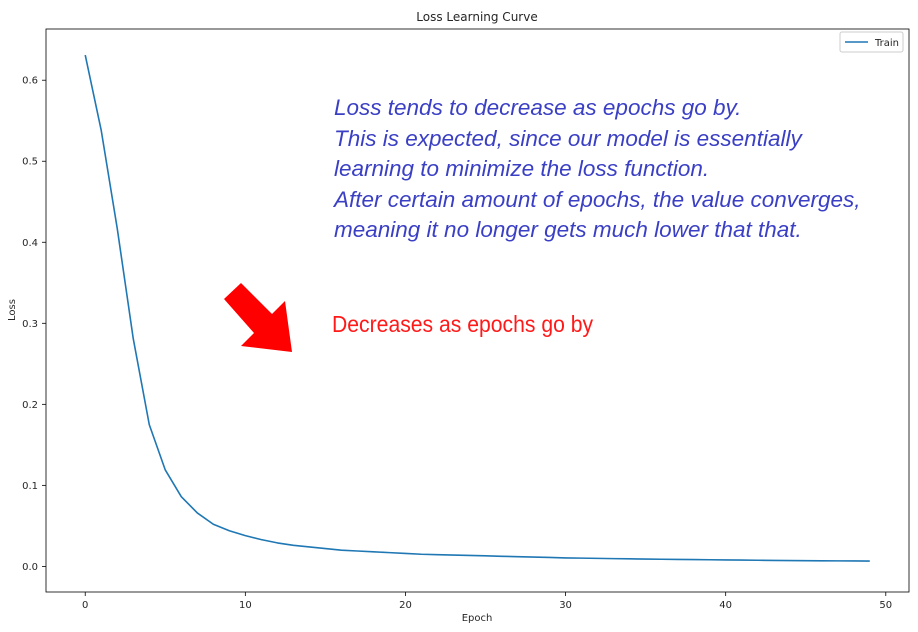  Describe the element at coordinates (476, 17) in the screenshot. I see `chart-title: Loss Learning Curve` at that location.